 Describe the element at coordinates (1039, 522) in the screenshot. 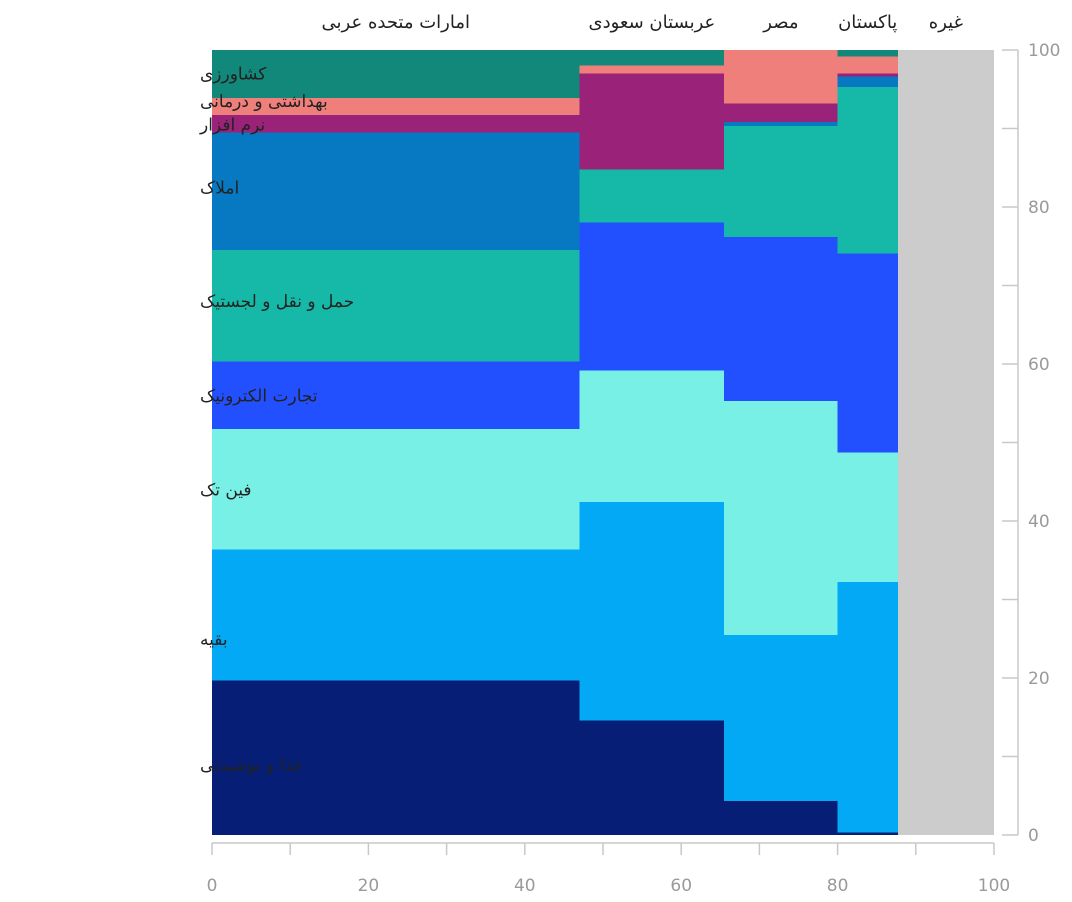

I see `y-tick-label: 40` at that location.